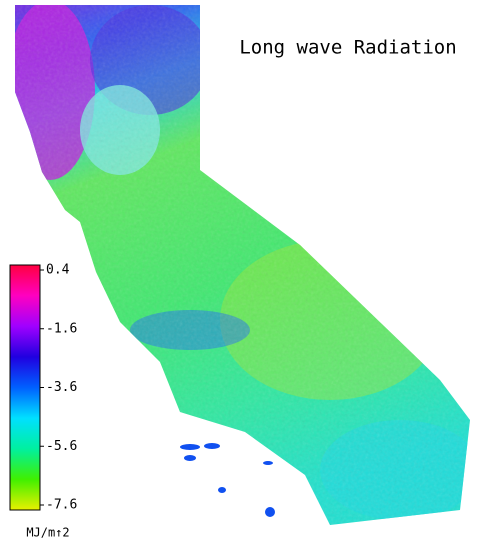  I want to click on colorbar-tick-label: -5.6, so click(61, 446).